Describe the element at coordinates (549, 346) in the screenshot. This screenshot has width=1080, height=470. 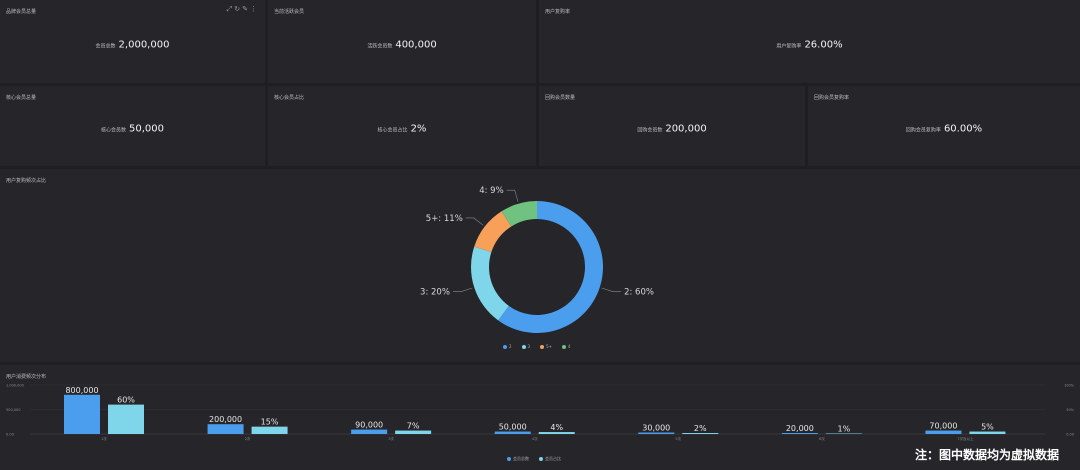
I see `legend-label: 5+` at that location.